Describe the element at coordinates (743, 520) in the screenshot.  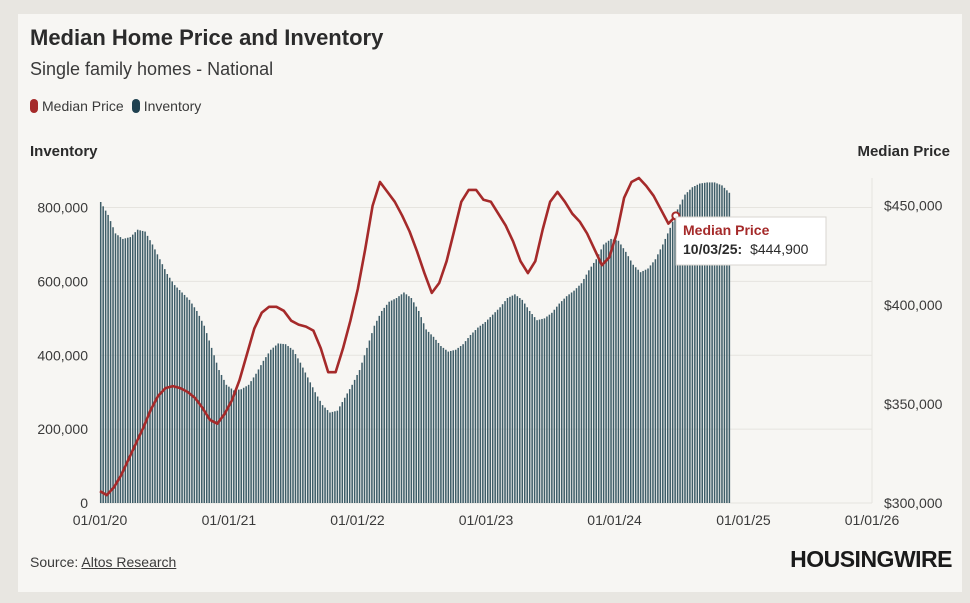
I see `x-tick-label: 01/01/25` at that location.